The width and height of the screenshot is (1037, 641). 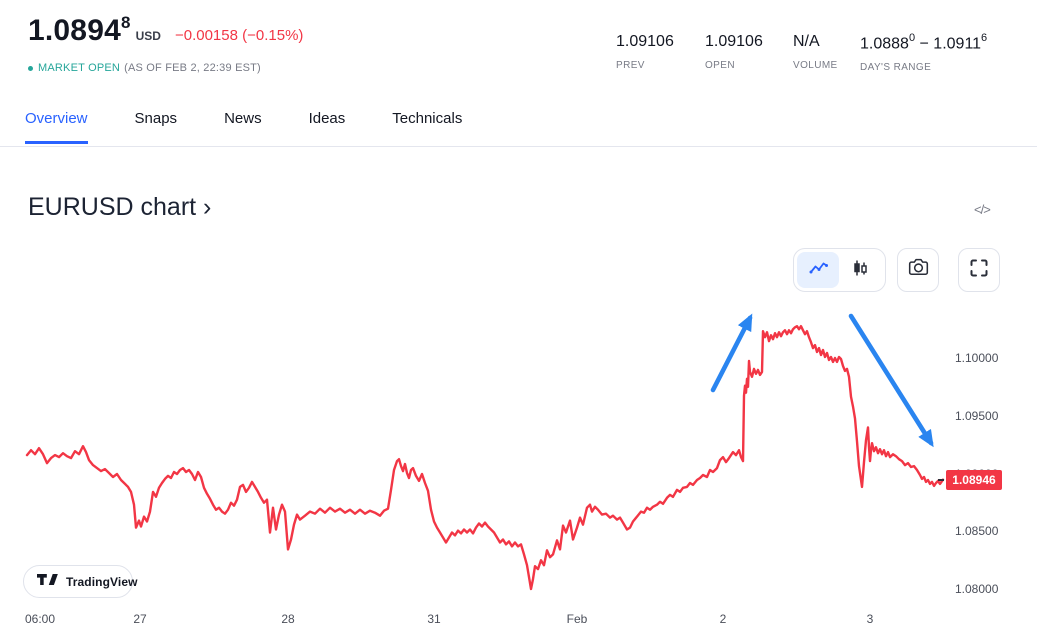 What do you see at coordinates (288, 619) in the screenshot?
I see `x-axis-label: 28` at bounding box center [288, 619].